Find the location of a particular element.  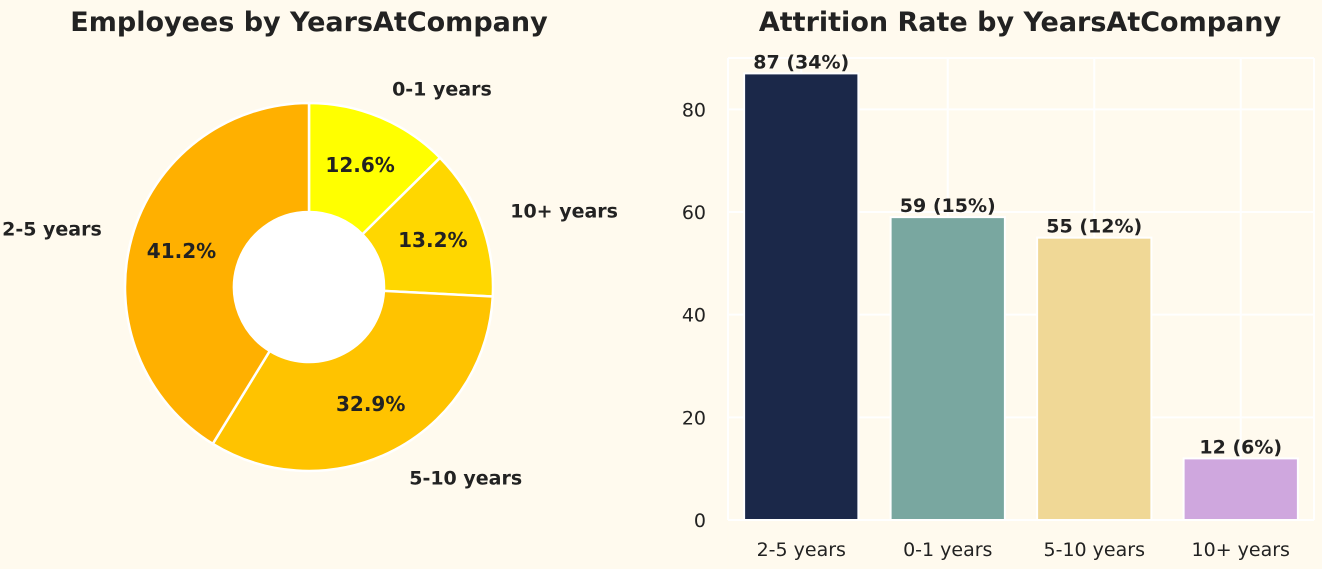

bar-5-10-years is located at coordinates (1094, 379).